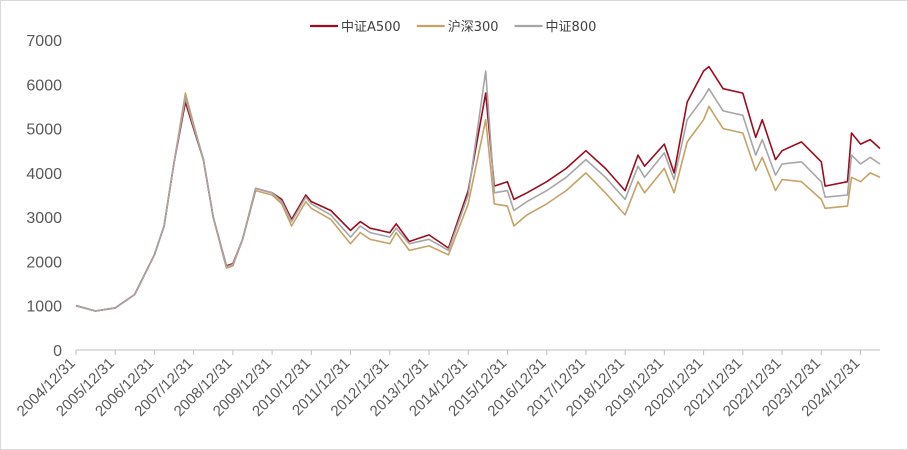 The width and height of the screenshot is (908, 450). Describe the element at coordinates (44, 218) in the screenshot. I see `y-tick-label: 3000` at that location.